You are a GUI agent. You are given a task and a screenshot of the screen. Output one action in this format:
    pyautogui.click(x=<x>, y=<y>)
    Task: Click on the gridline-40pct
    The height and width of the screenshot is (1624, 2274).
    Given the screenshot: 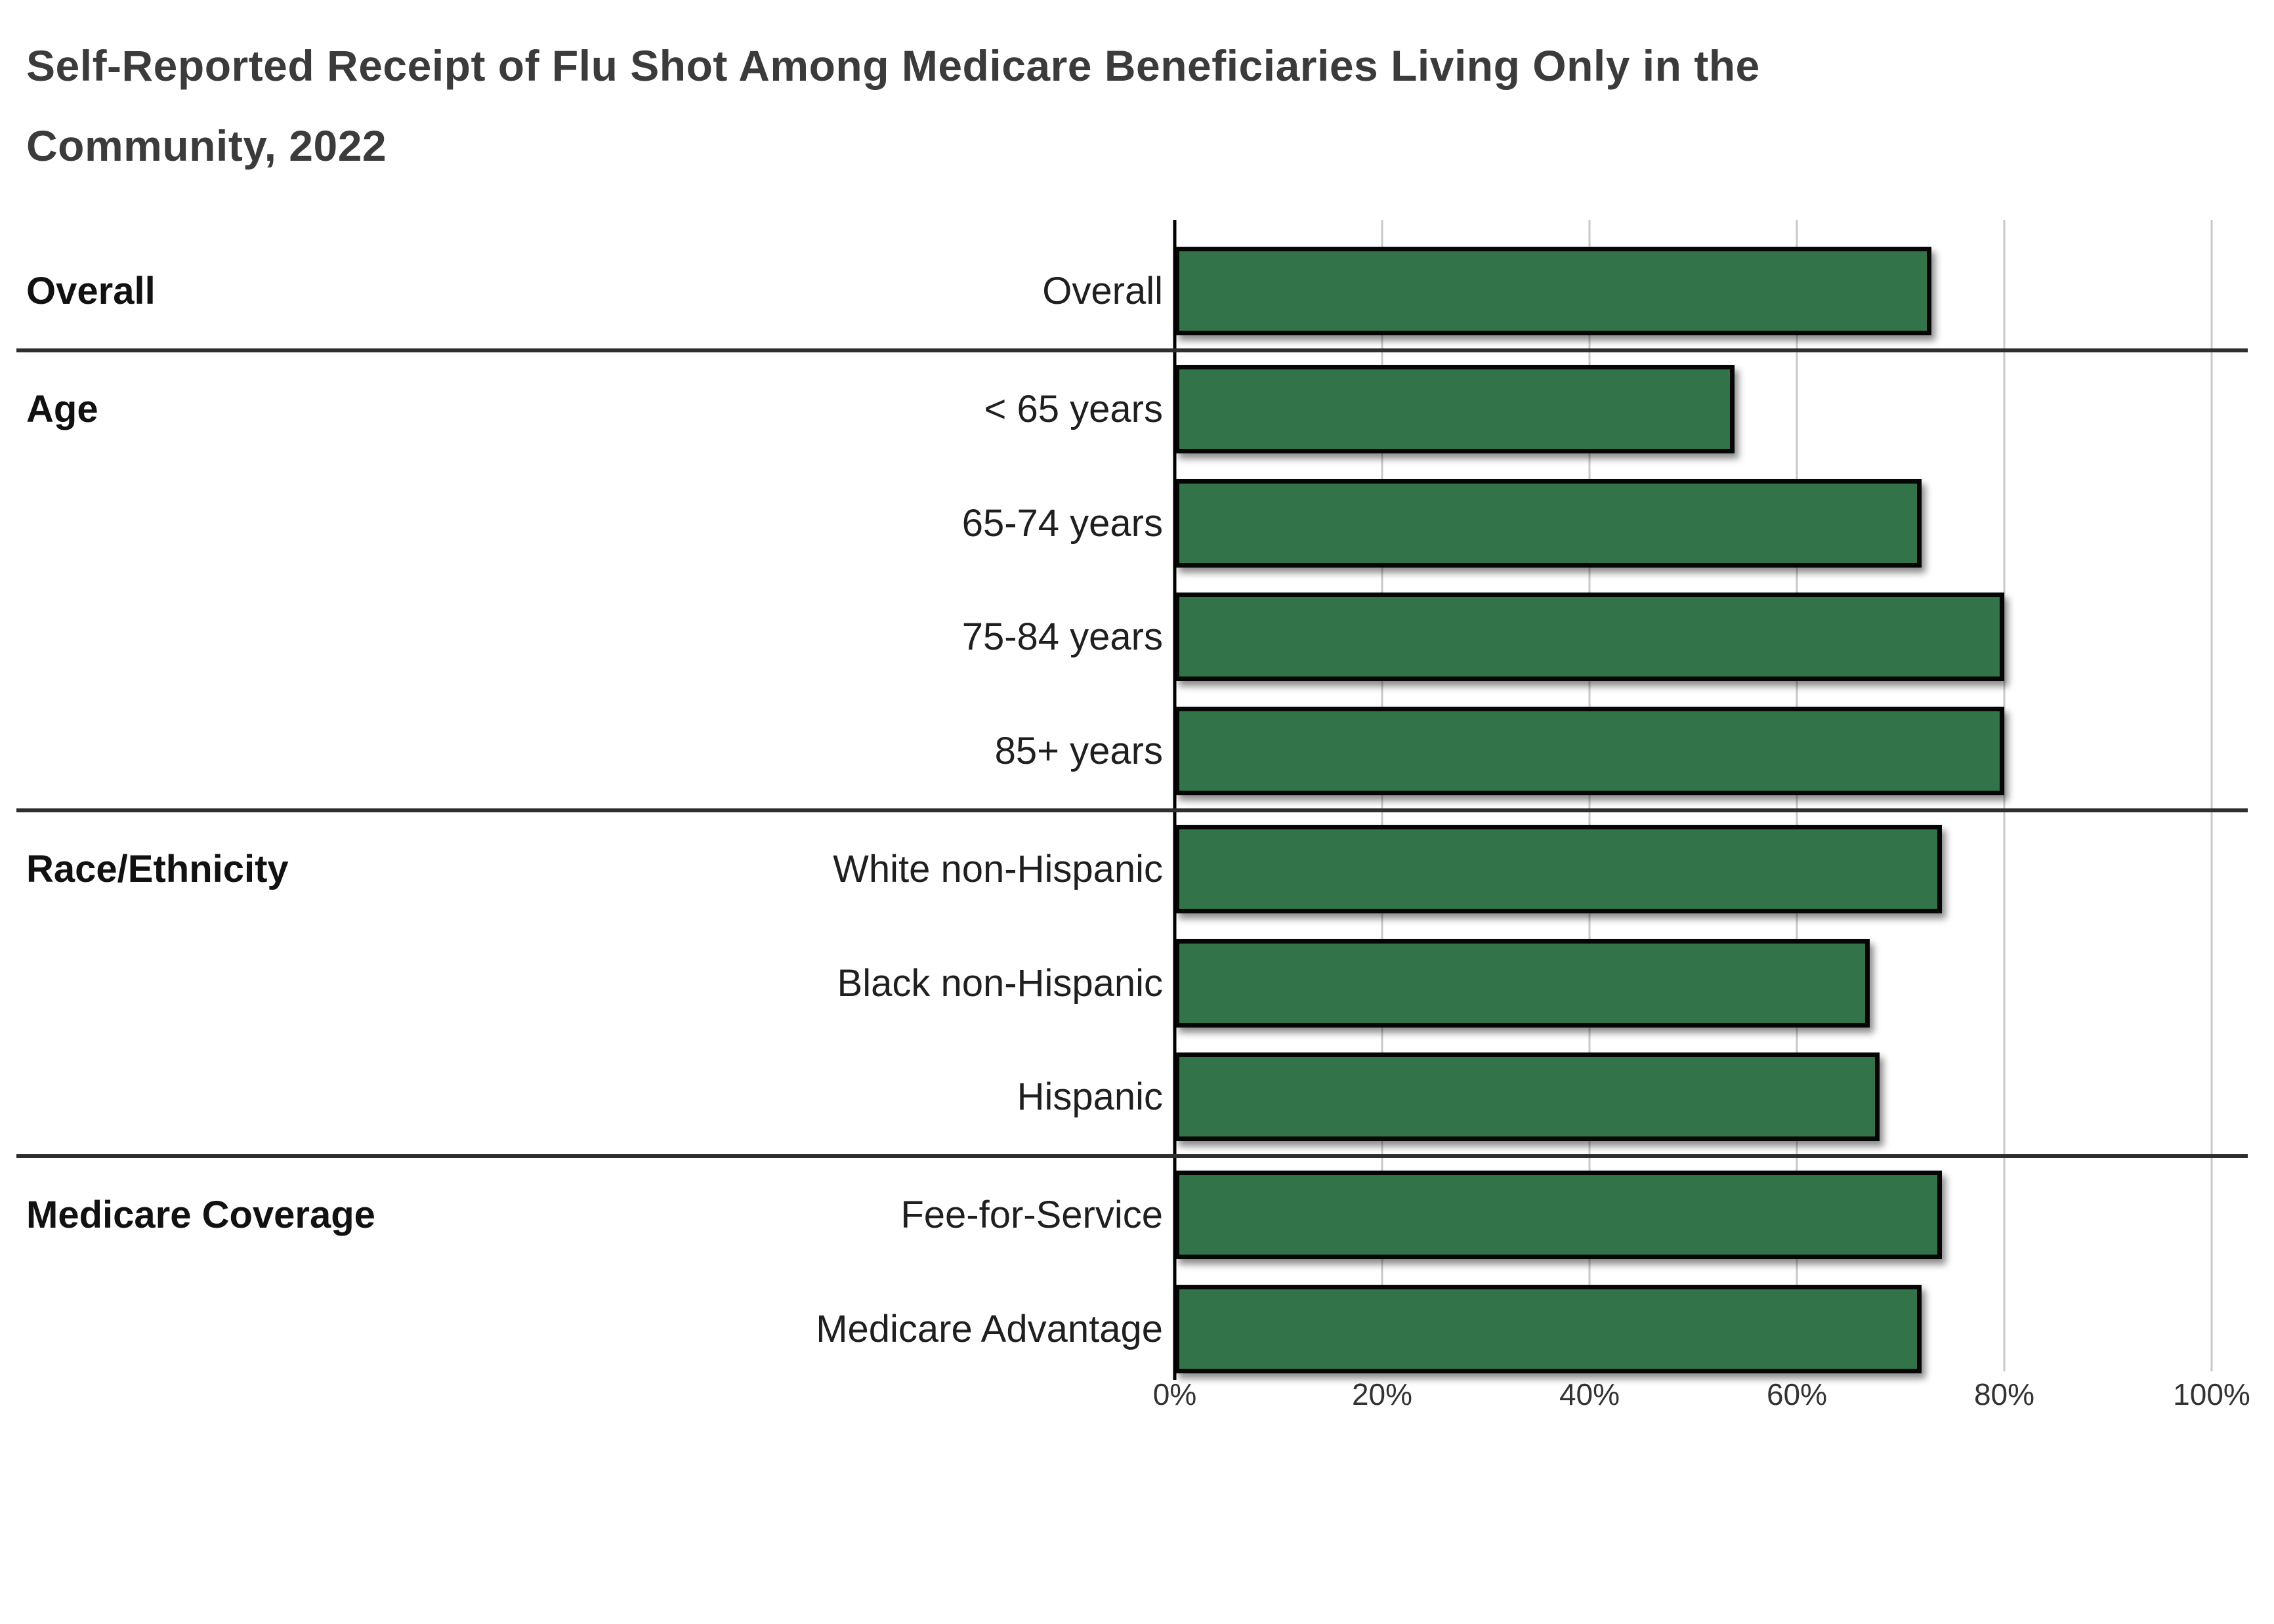 What is the action you would take?
    pyautogui.click(x=1589, y=795)
    